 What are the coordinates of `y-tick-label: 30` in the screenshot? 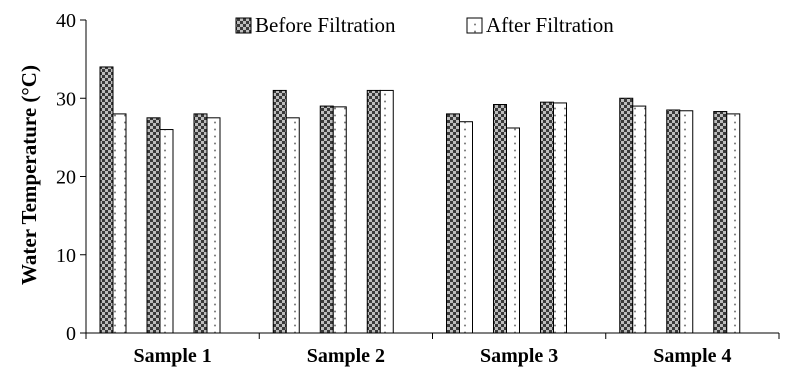 It's located at (66, 99).